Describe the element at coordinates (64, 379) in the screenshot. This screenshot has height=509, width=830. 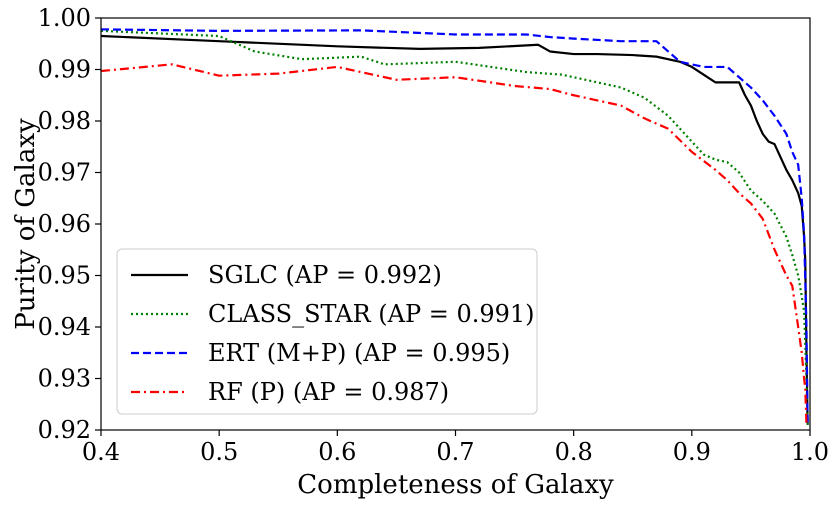
I see `y-tick-label: 0.93` at that location.